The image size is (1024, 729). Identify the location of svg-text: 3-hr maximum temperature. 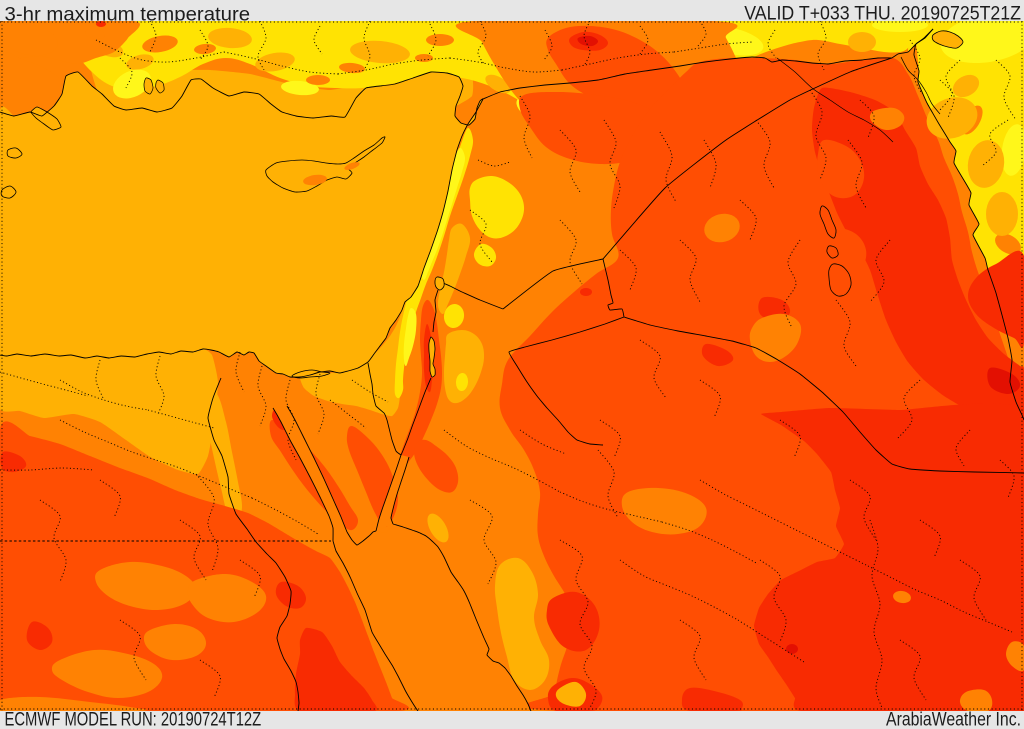
(128, 14).